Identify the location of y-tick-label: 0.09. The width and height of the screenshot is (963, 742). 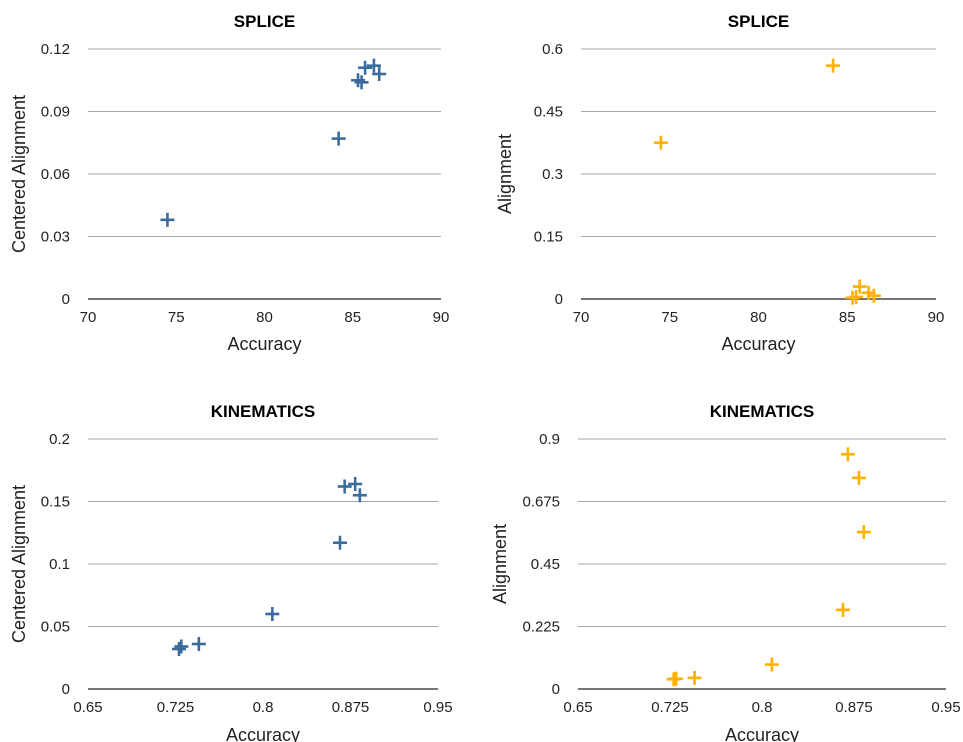
(55, 112).